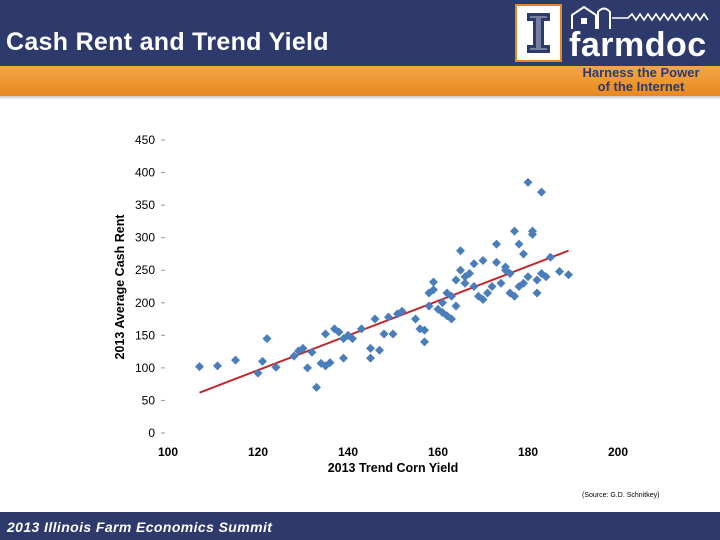 The width and height of the screenshot is (720, 540). I want to click on y-tick-label: 0, so click(151, 433).